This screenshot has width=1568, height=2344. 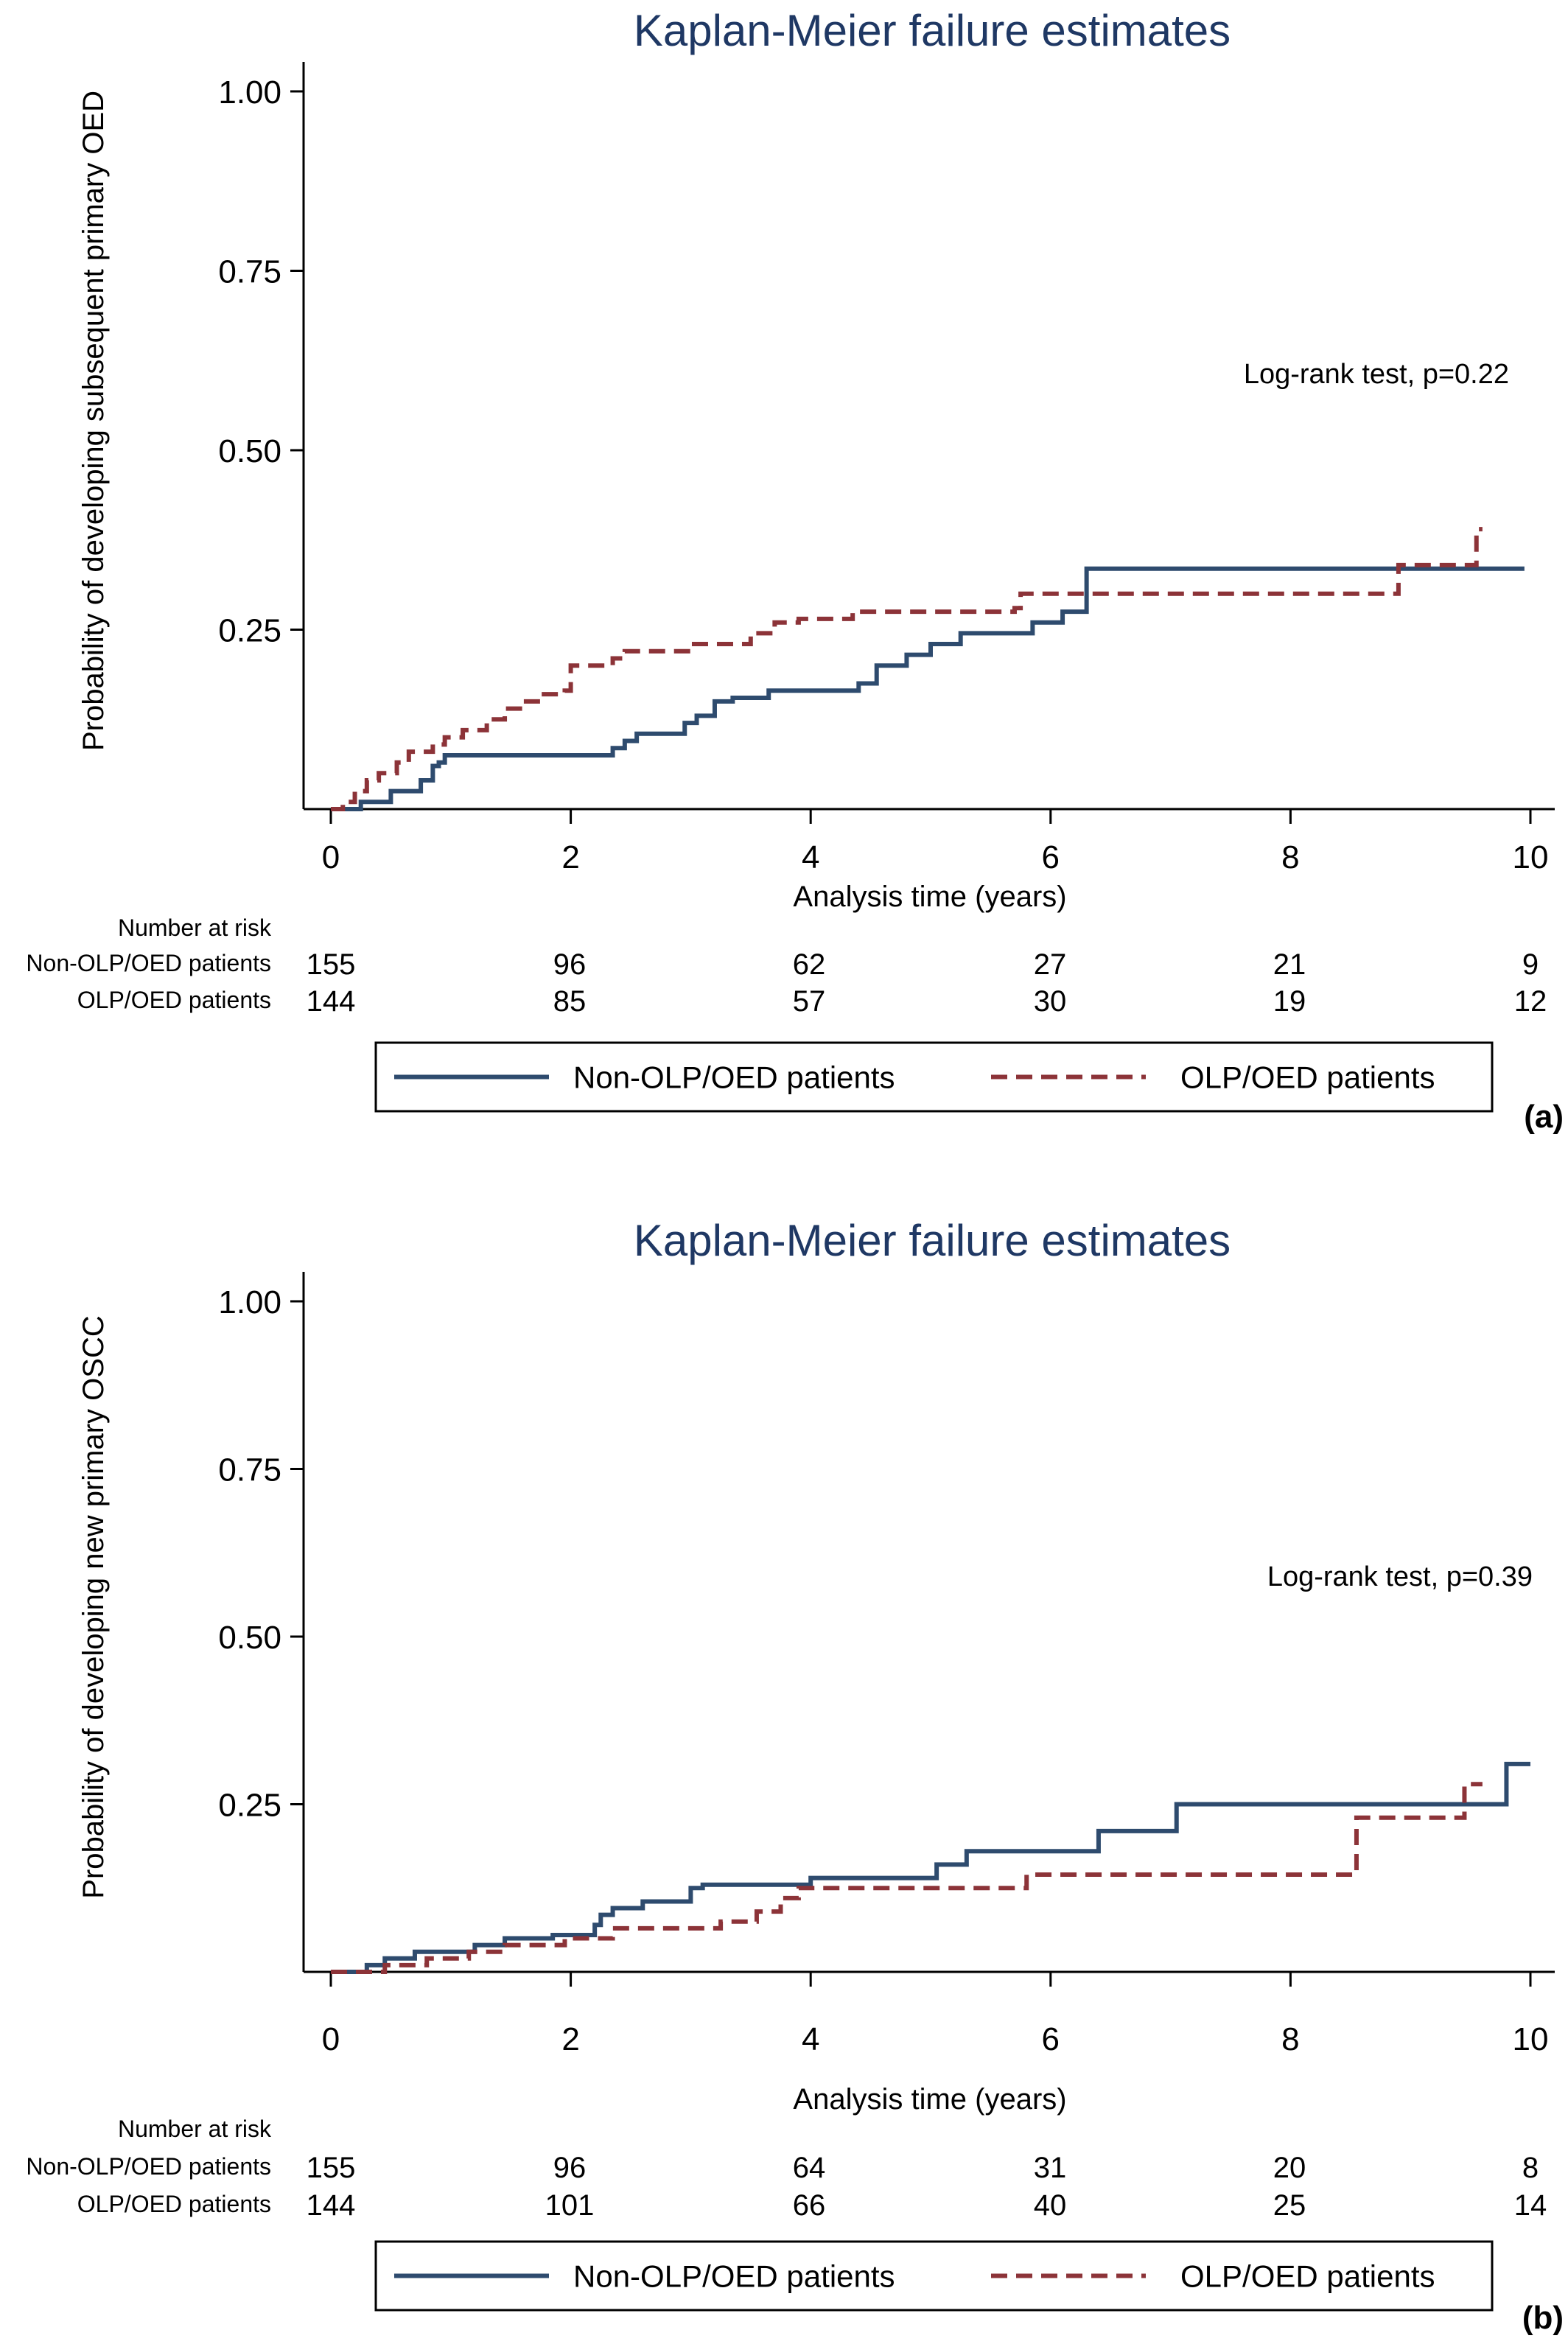 What do you see at coordinates (1530, 2205) in the screenshot?
I see `risk-value: 14` at bounding box center [1530, 2205].